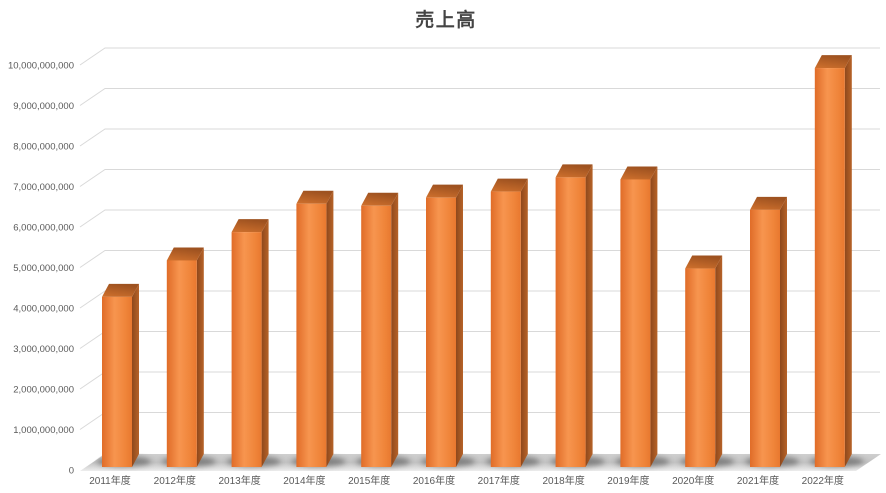  Describe the element at coordinates (43, 268) in the screenshot. I see `y-tick-label: 5,000,000,000` at that location.